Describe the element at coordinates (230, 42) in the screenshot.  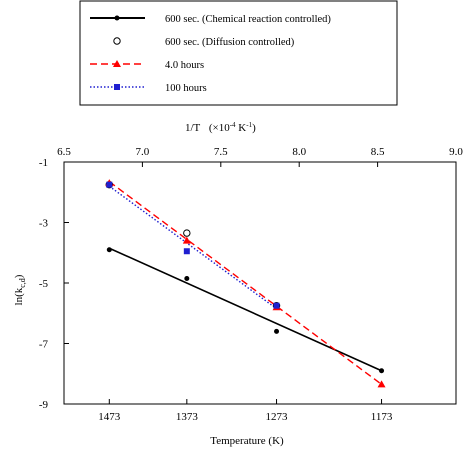
I see `legend-label-1: 600 sec. (Diffusion controlled)` at that location.